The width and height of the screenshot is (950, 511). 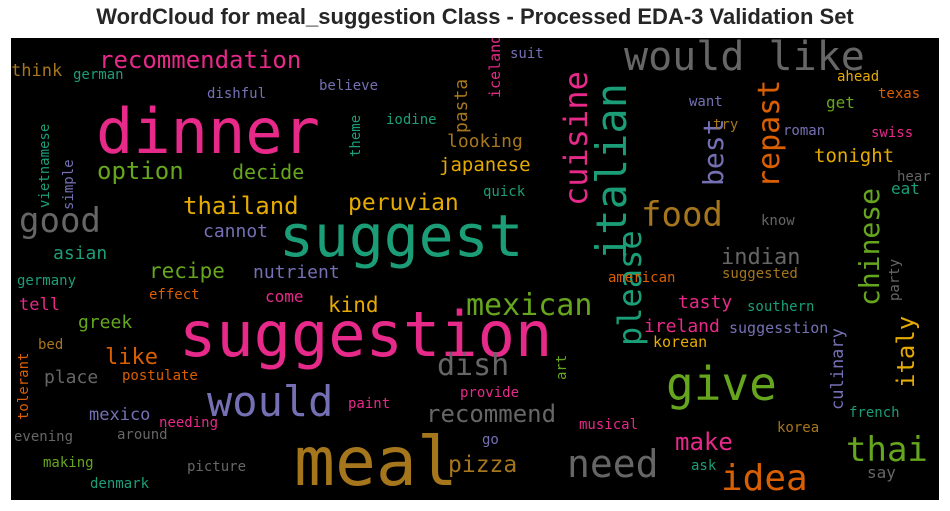 What do you see at coordinates (613, 464) in the screenshot?
I see `word-need: need` at bounding box center [613, 464].